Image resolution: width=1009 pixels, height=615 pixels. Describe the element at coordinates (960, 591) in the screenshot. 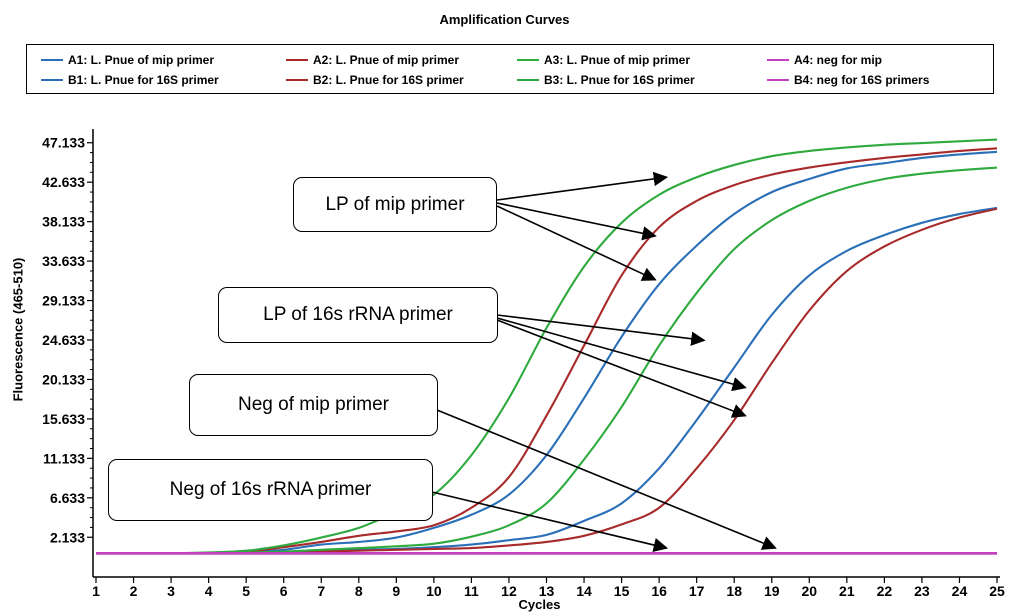

I see `x-tick-label: 24` at that location.